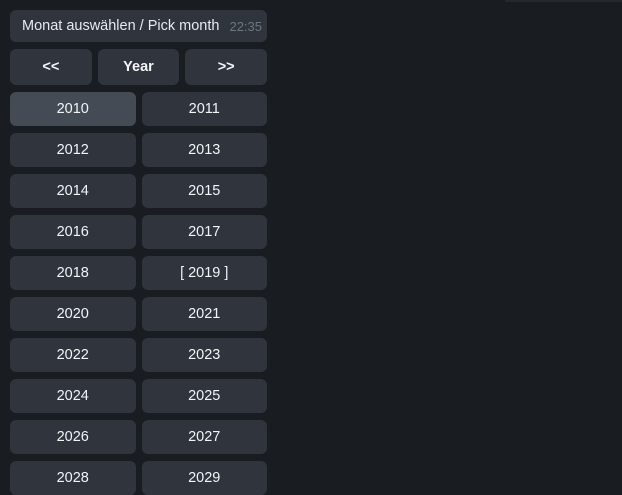  Describe the element at coordinates (204, 232) in the screenshot. I see `year-cell: 2017` at that location.